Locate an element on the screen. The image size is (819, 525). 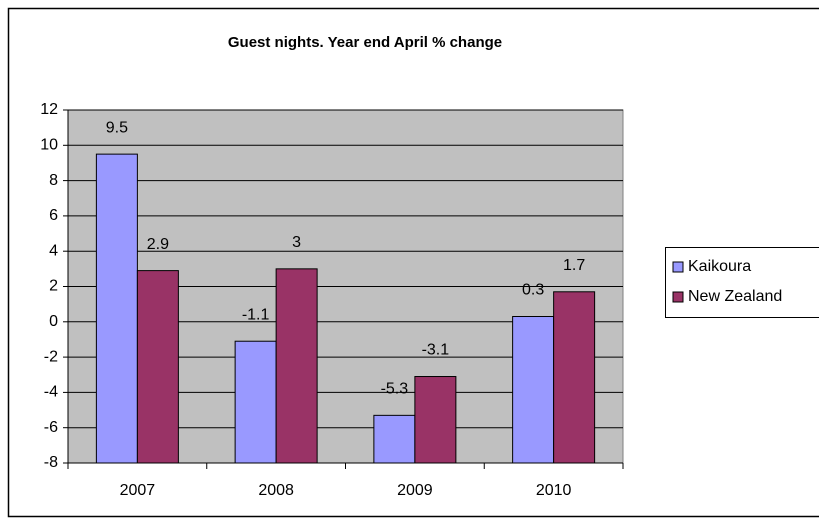
y-tick-label: -6 is located at coordinates (51, 427).